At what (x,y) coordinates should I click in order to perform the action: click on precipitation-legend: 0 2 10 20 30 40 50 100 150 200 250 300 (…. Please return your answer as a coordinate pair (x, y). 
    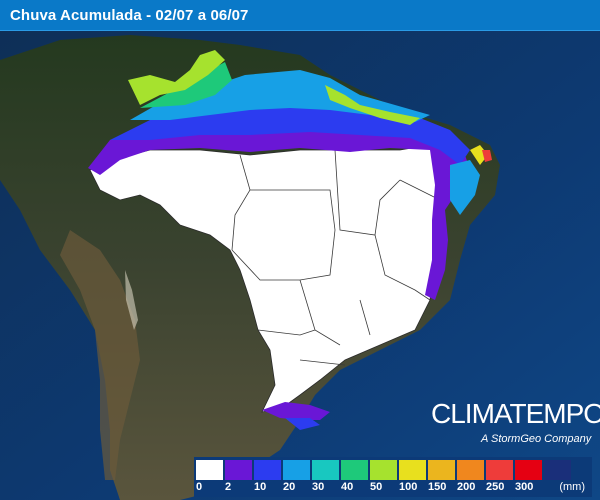
    Looking at the image, I should click on (393, 477).